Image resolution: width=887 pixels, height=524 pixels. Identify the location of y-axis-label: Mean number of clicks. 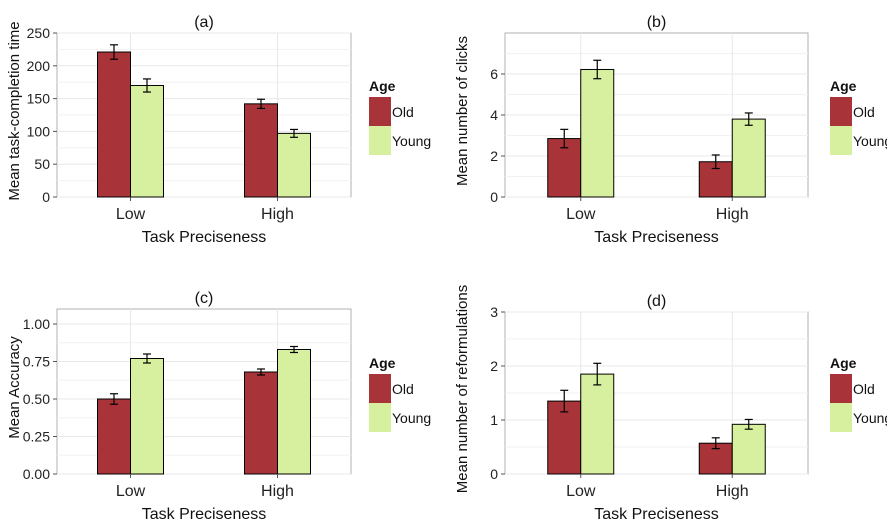
(462, 111).